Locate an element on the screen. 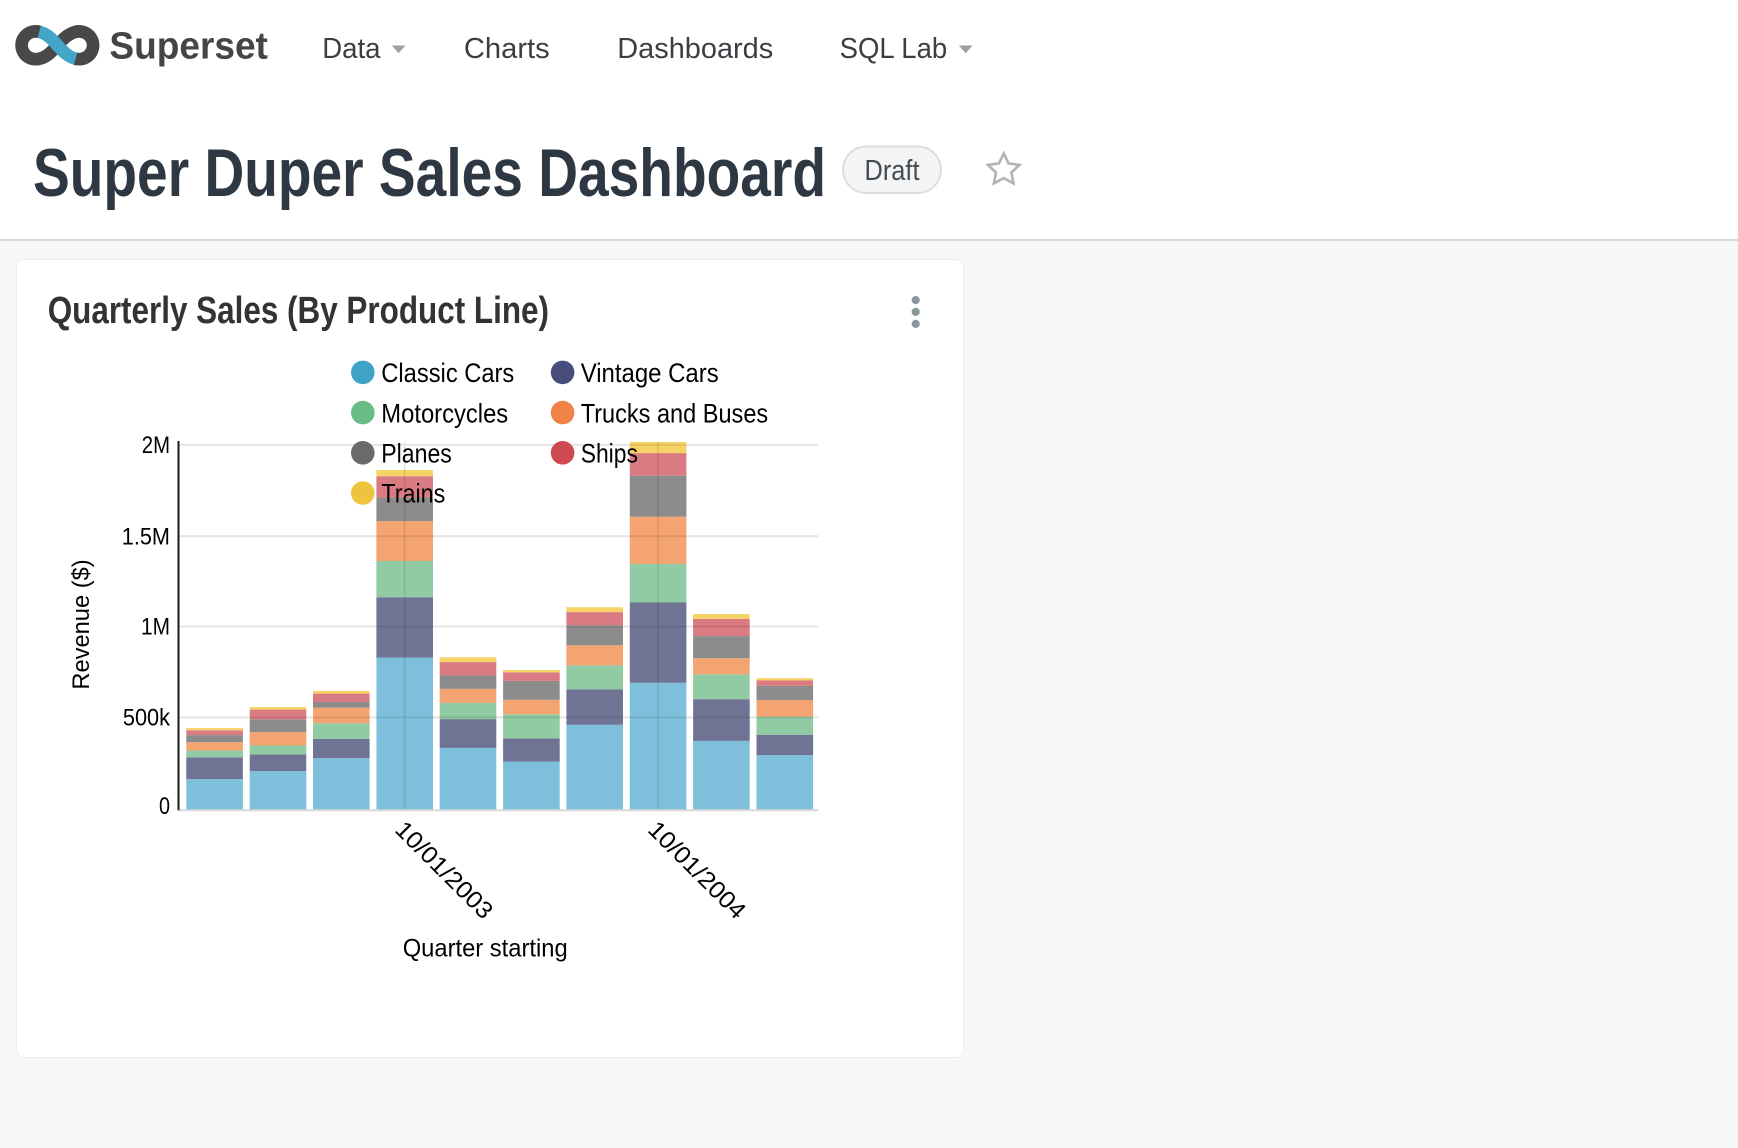 Image resolution: width=1738 pixels, height=1148 pixels. svg-text: Superset is located at coordinates (188, 47).